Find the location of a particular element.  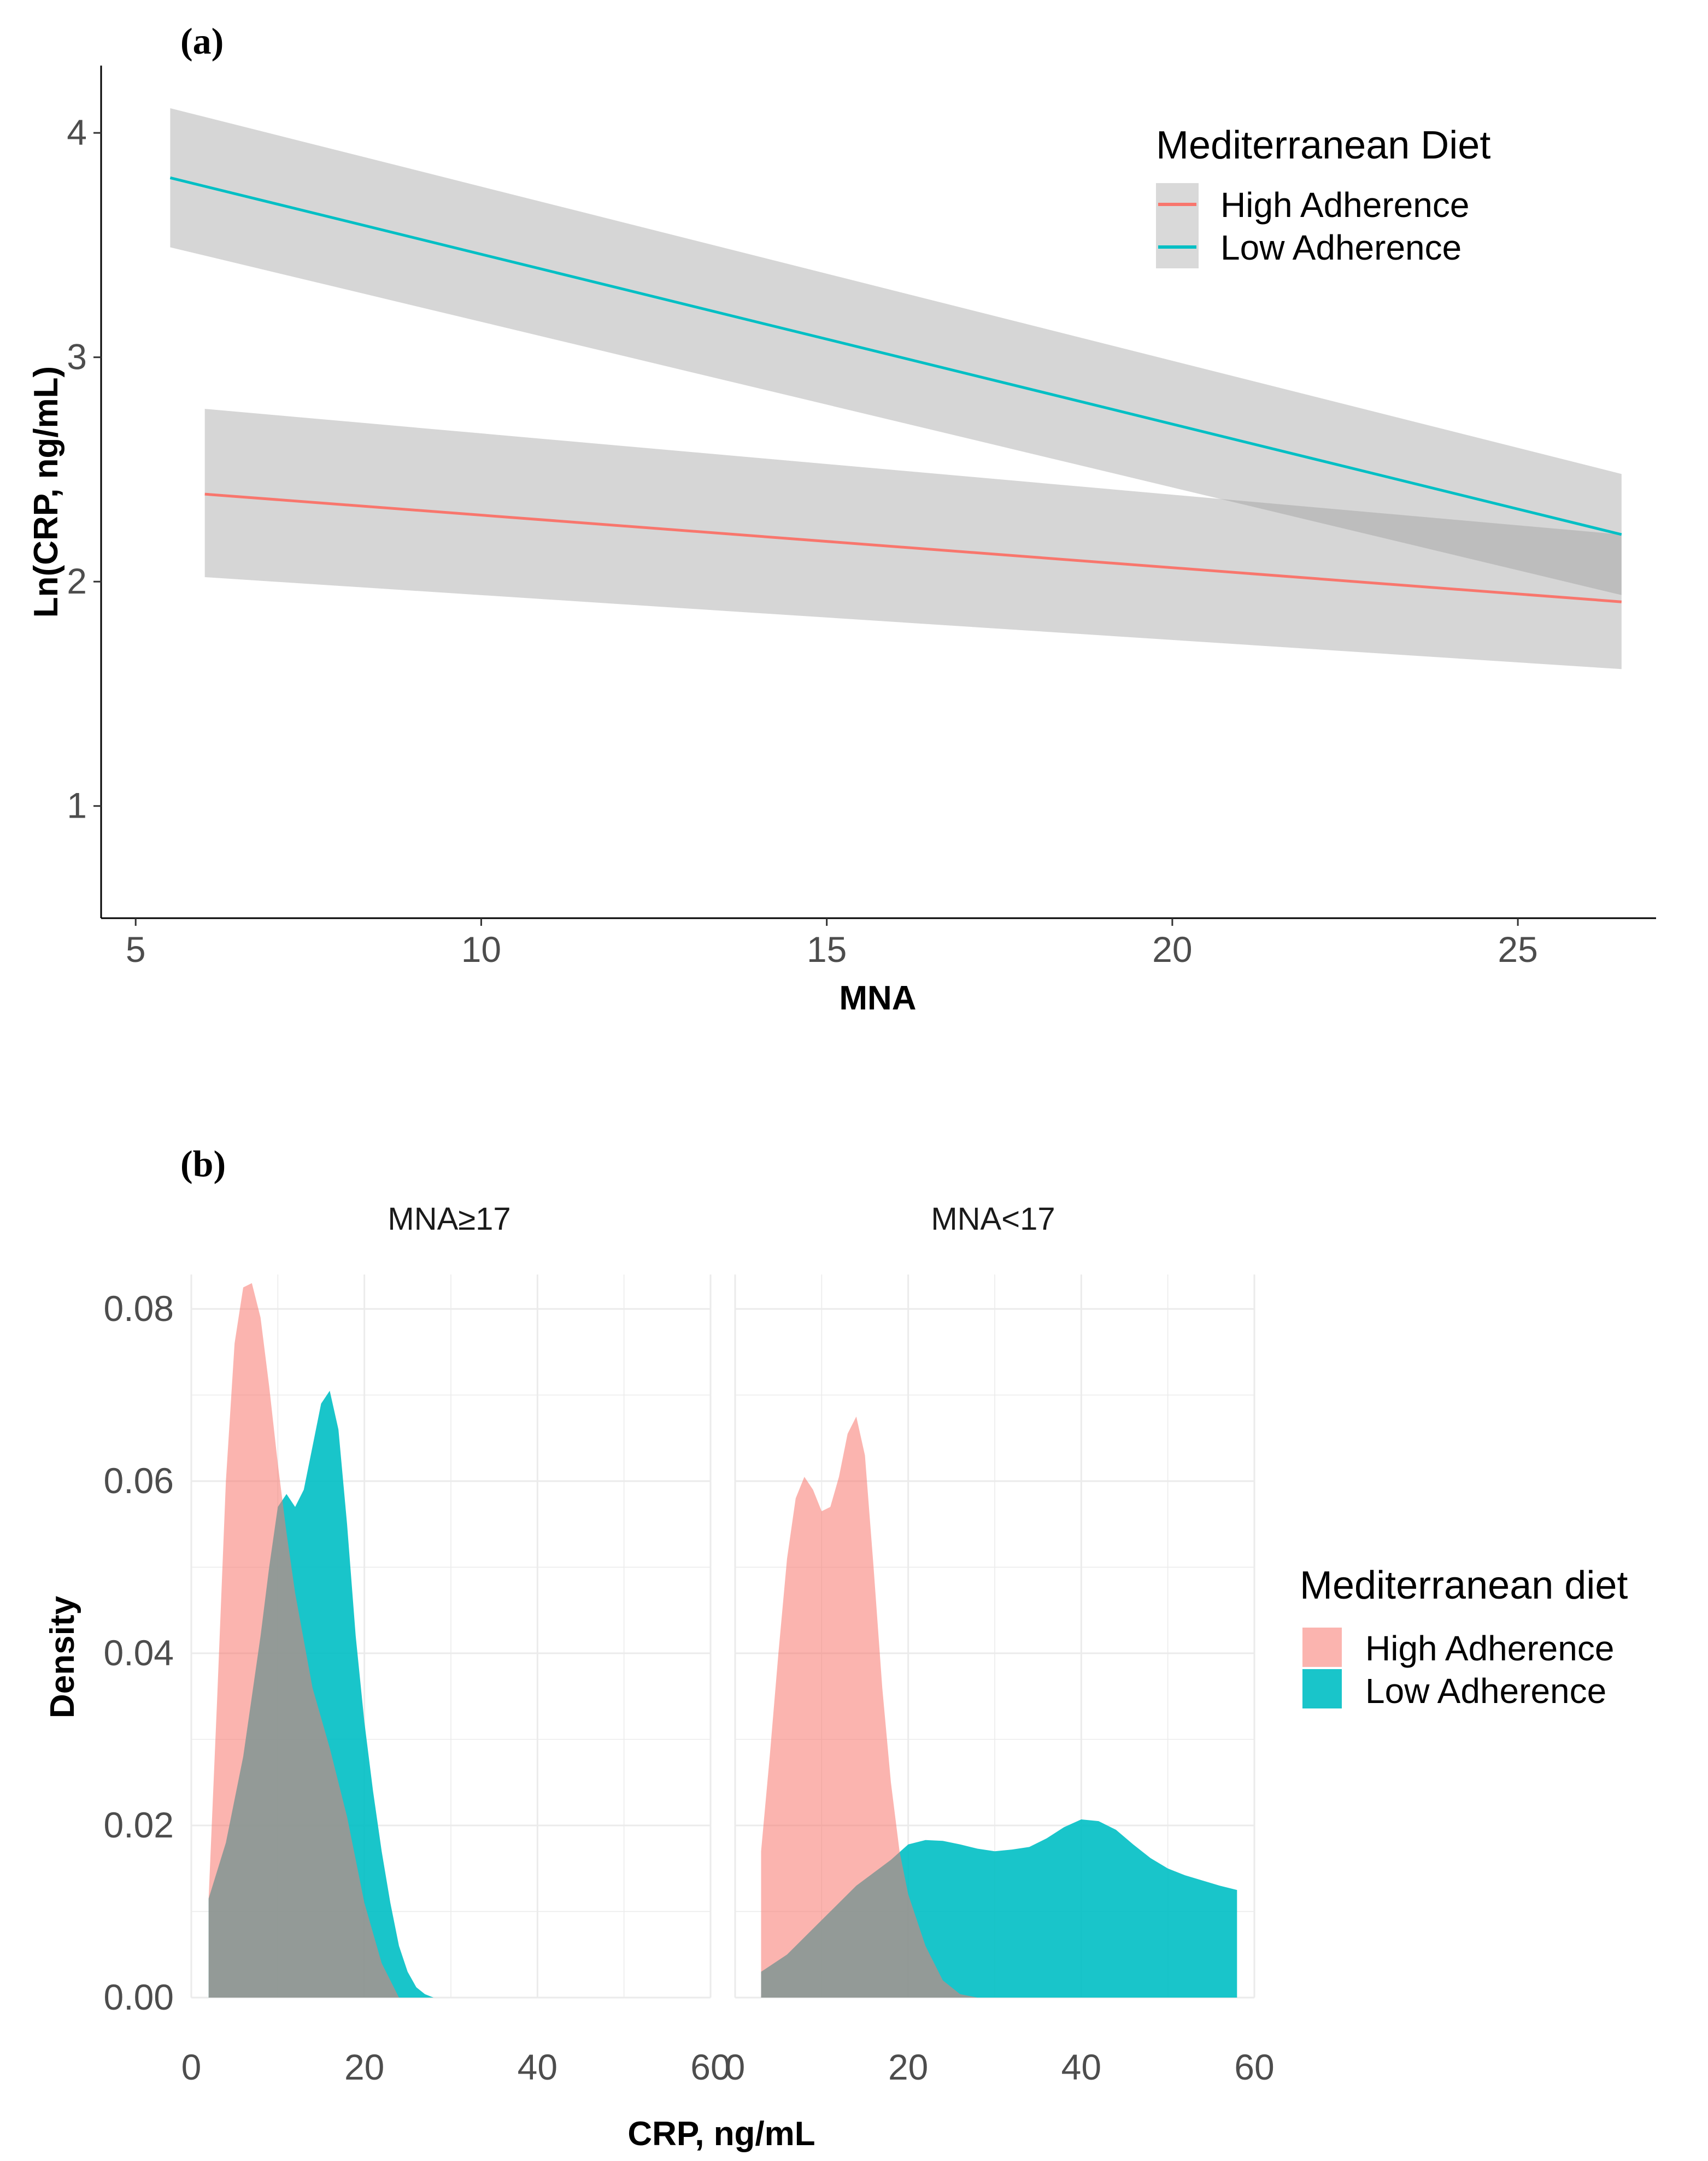

b-y-tick-label: 0.00 is located at coordinates (139, 1997).